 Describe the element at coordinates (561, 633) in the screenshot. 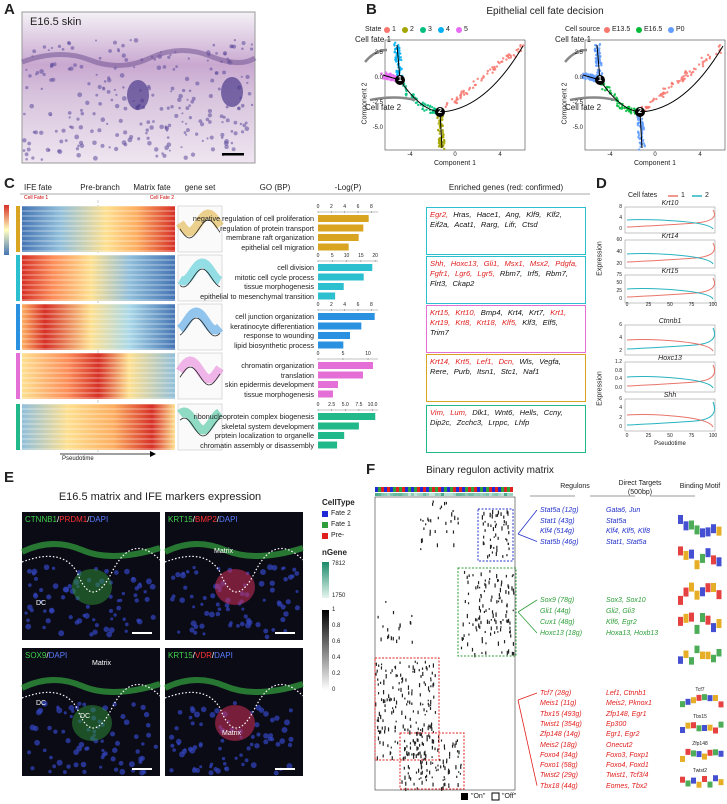

I see `regulon: Hoxc13 (18g)` at that location.